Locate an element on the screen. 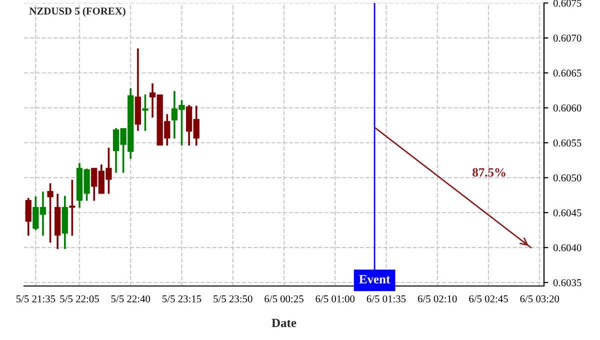 The height and width of the screenshot is (340, 600). ref-line-label: Event is located at coordinates (374, 279).